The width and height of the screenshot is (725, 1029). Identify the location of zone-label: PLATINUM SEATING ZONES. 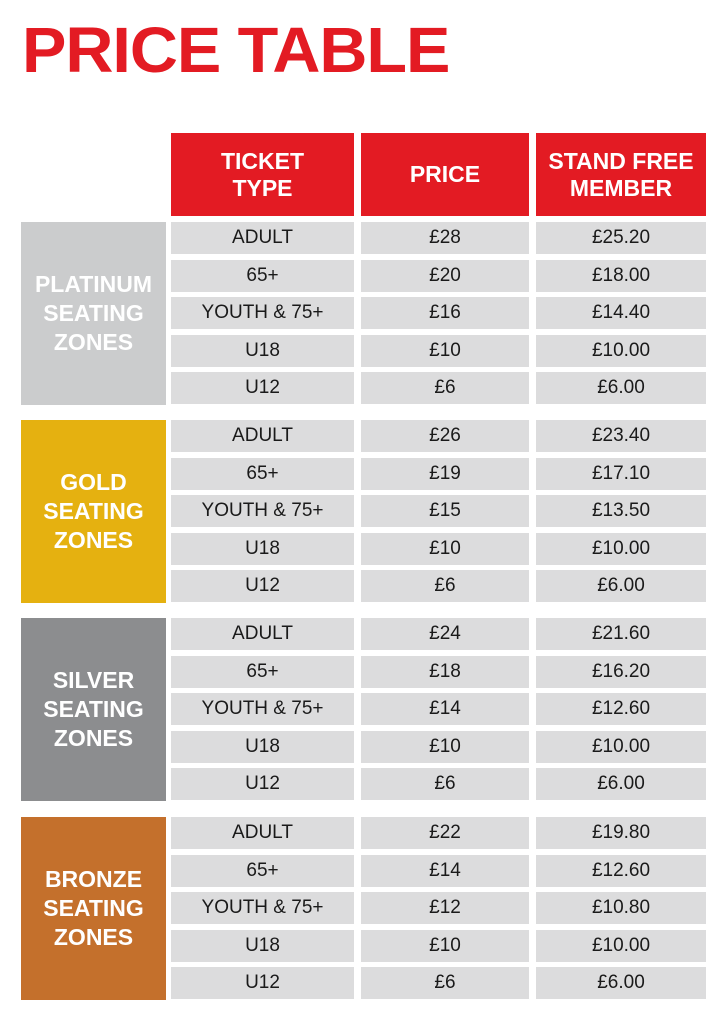
(93, 313).